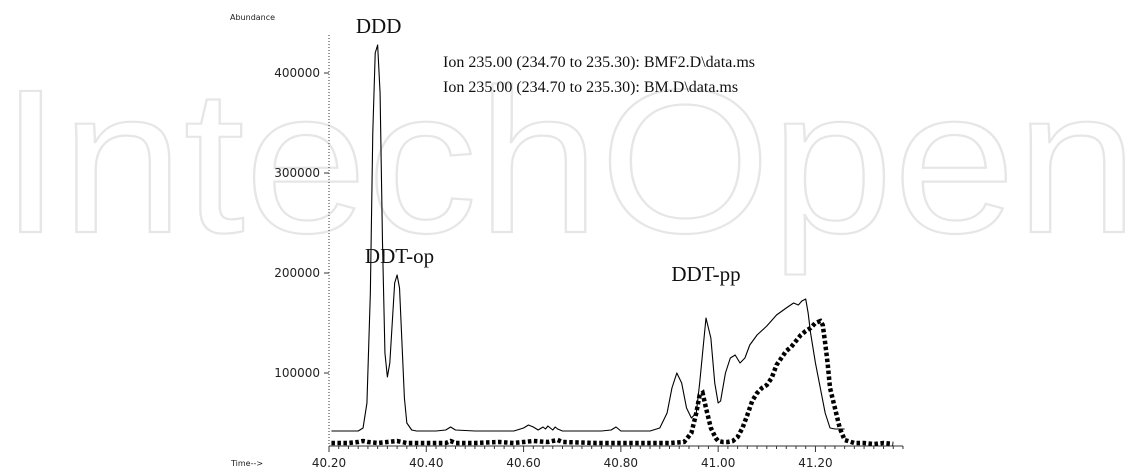 The height and width of the screenshot is (473, 1138). I want to click on x-tick-label: 40.20, so click(329, 463).